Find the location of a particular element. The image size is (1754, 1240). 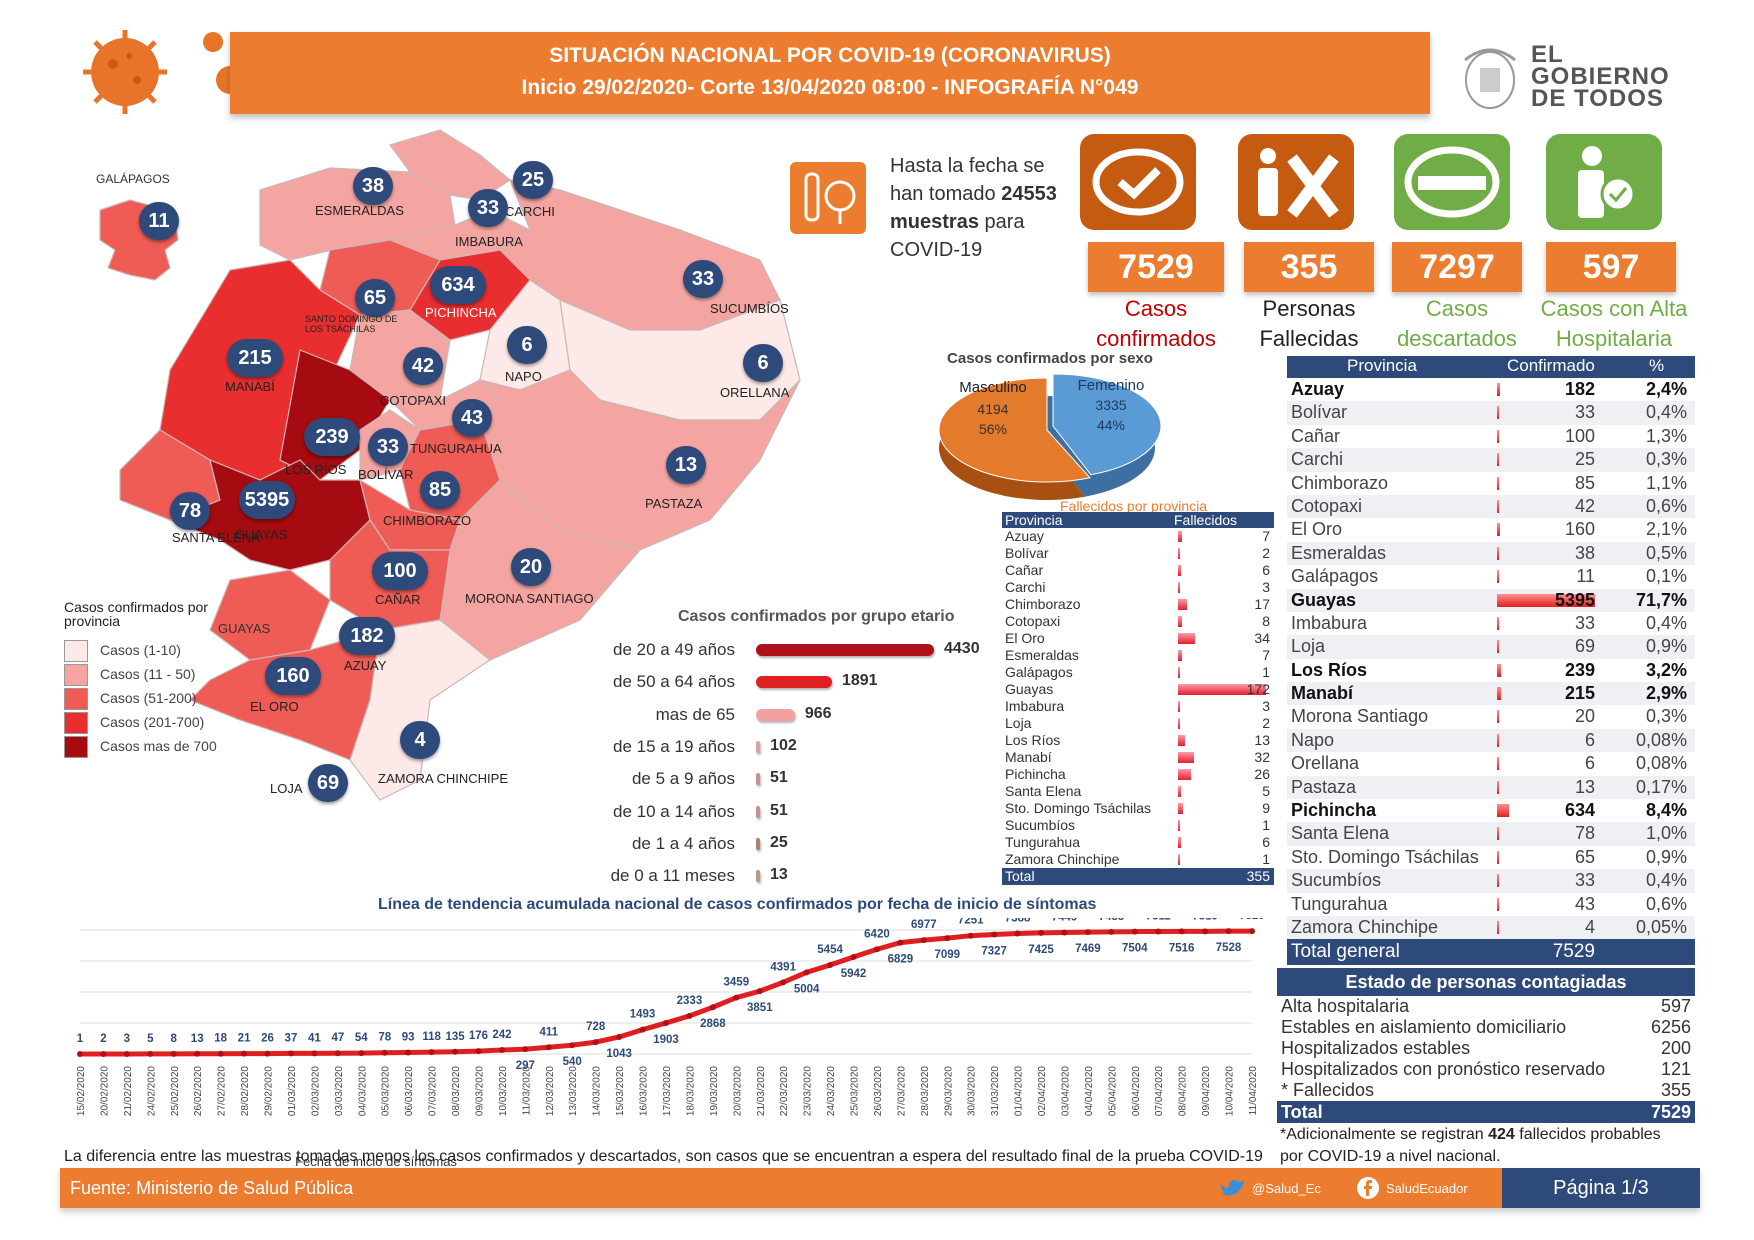

province-row-value: 20 is located at coordinates (1584, 716).